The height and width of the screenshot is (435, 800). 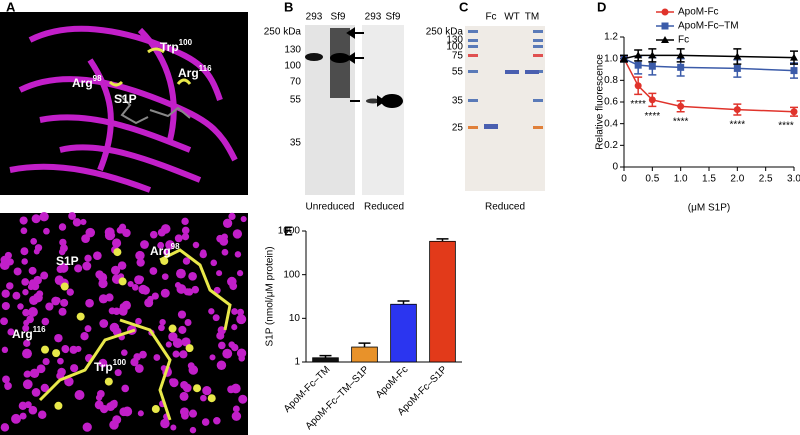 I want to click on y-tick-label: 0.4, so click(x=611, y=123).